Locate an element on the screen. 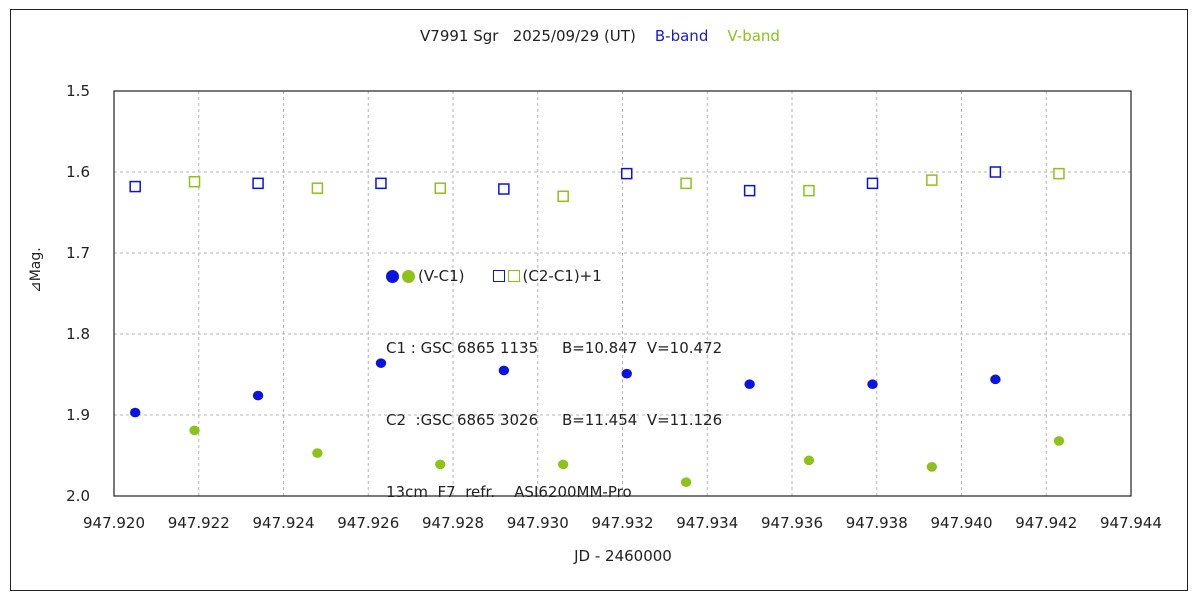  legend-marker-v-circle is located at coordinates (408, 276).